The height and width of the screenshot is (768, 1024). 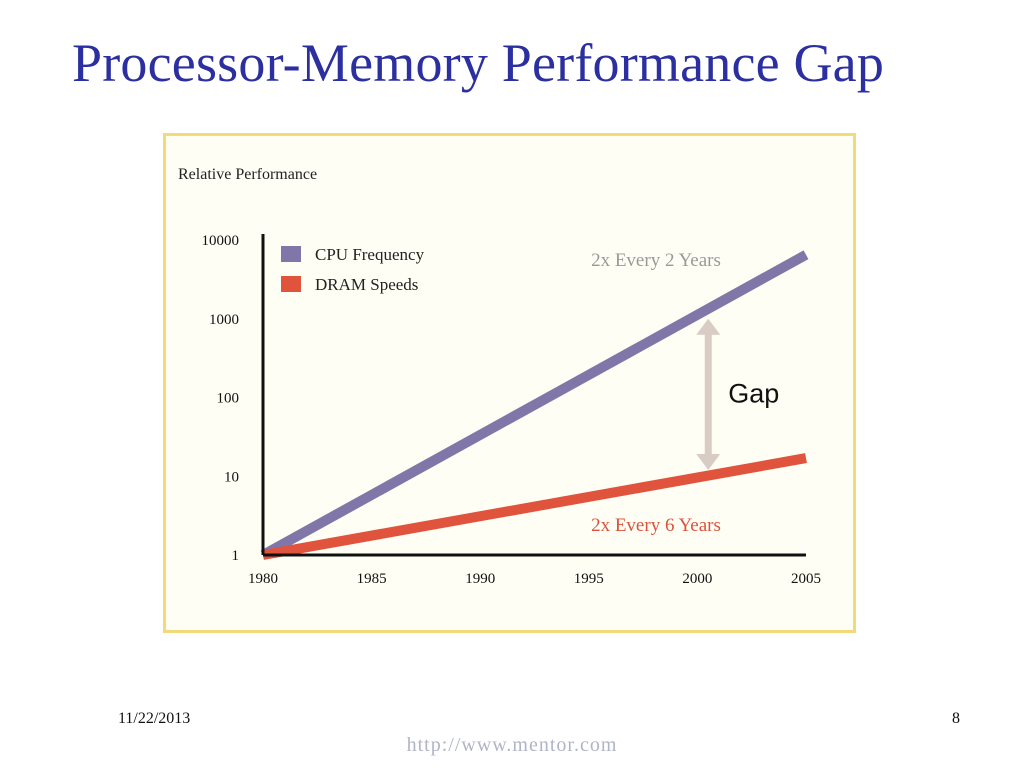 What do you see at coordinates (656, 525) in the screenshot?
I see `dram-growth-annotation: 2x Every 6 Years` at bounding box center [656, 525].